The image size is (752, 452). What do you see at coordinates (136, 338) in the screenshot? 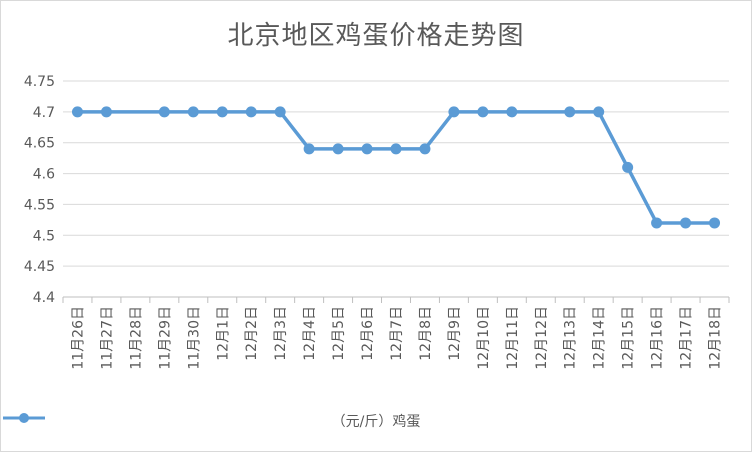
I see `x-tick-label: 11月28日` at bounding box center [136, 338].